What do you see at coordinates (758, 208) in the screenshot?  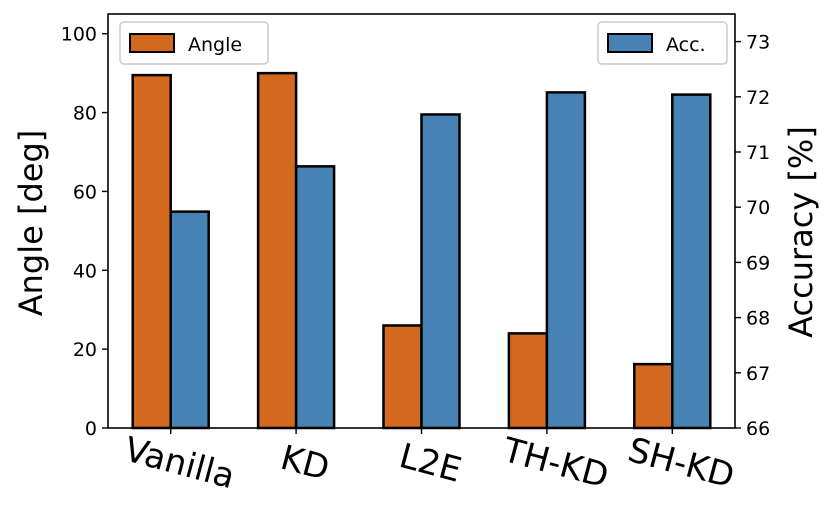 I see `right-tick-label: 70` at bounding box center [758, 208].